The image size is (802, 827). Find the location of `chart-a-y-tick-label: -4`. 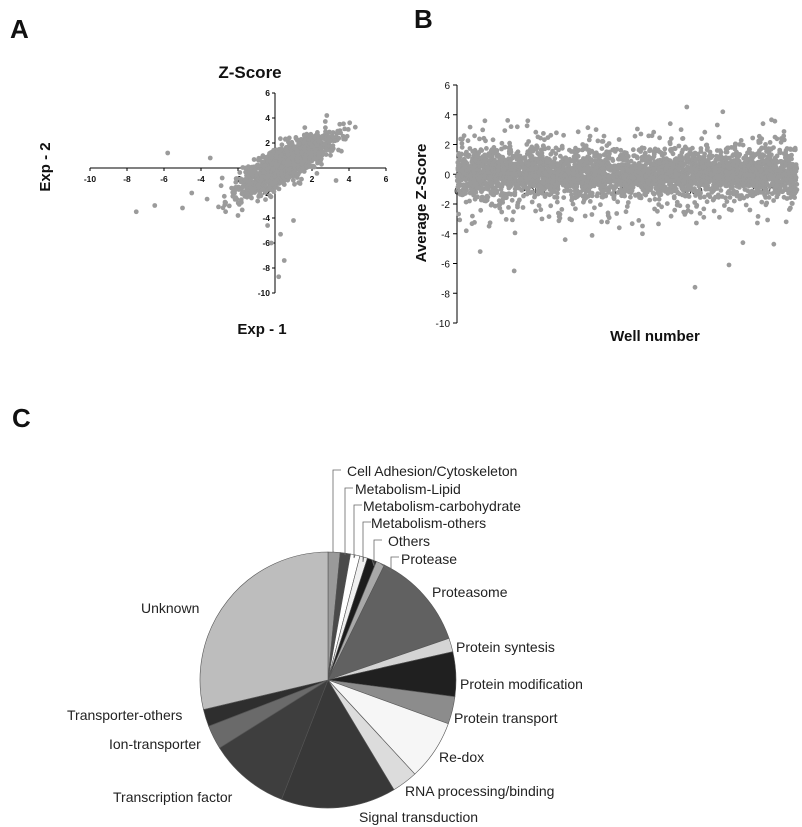

chart-a-y-tick-label: -4 is located at coordinates (266, 218).